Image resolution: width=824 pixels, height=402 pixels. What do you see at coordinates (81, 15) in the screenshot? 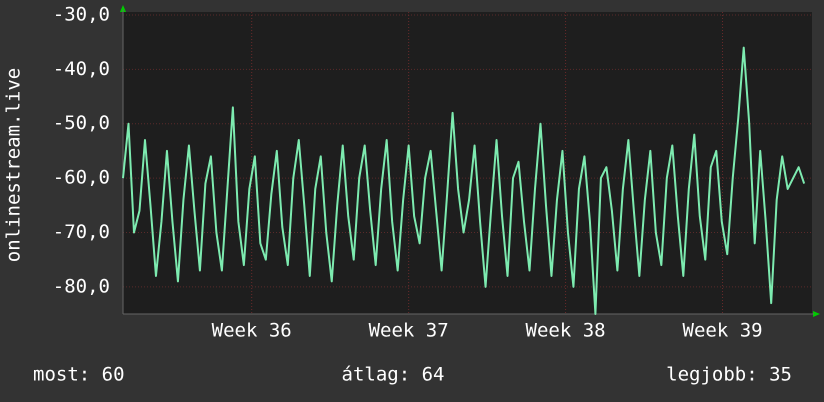
I see `y-tick-label: -30,0` at bounding box center [81, 15].